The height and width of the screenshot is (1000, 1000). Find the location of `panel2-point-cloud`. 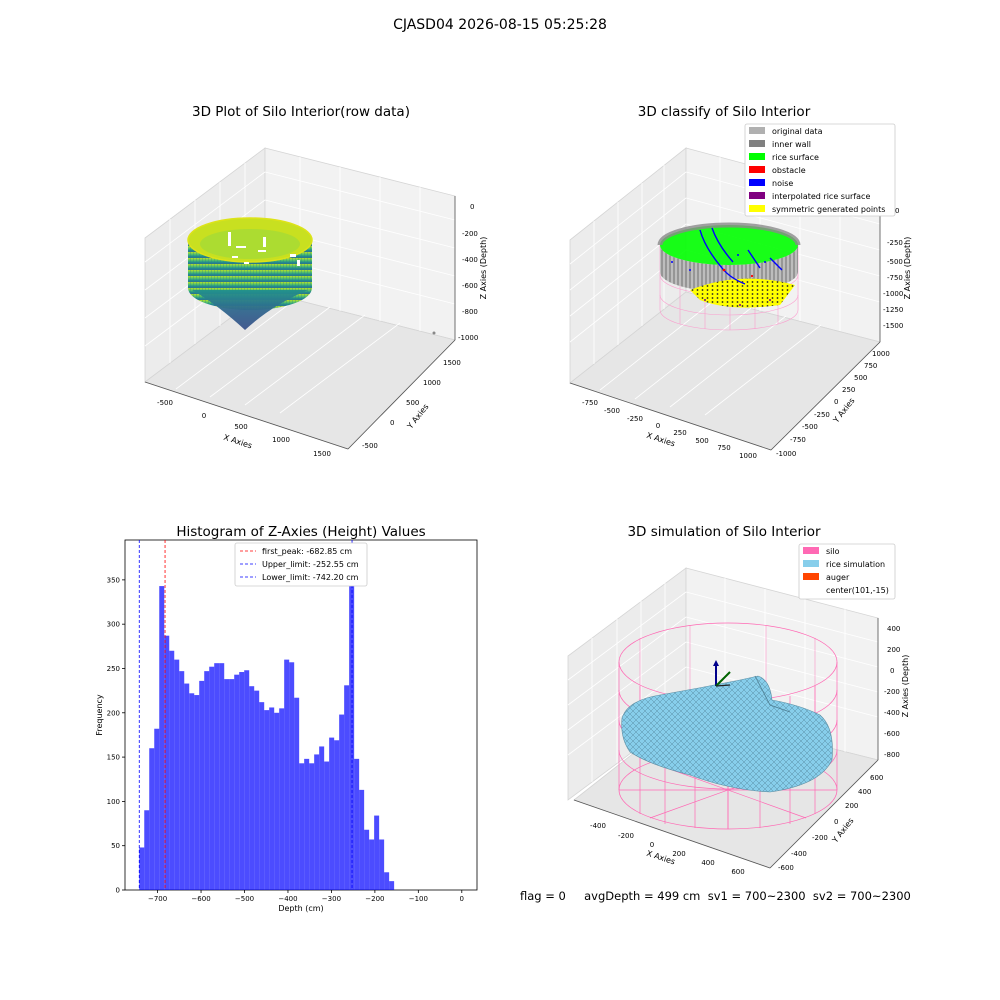

panel2-point-cloud is located at coordinates (729, 276).